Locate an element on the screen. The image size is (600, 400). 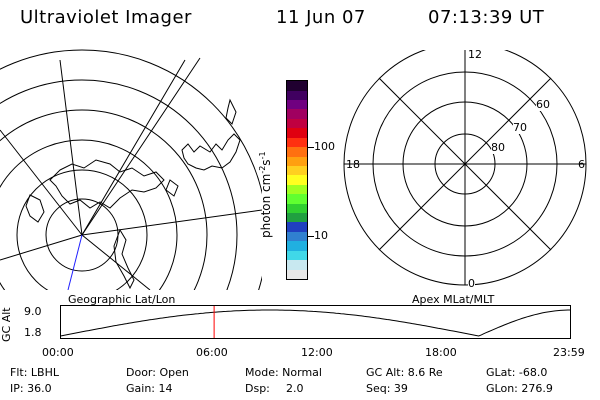
altitude-curve is located at coordinates (315, 323).